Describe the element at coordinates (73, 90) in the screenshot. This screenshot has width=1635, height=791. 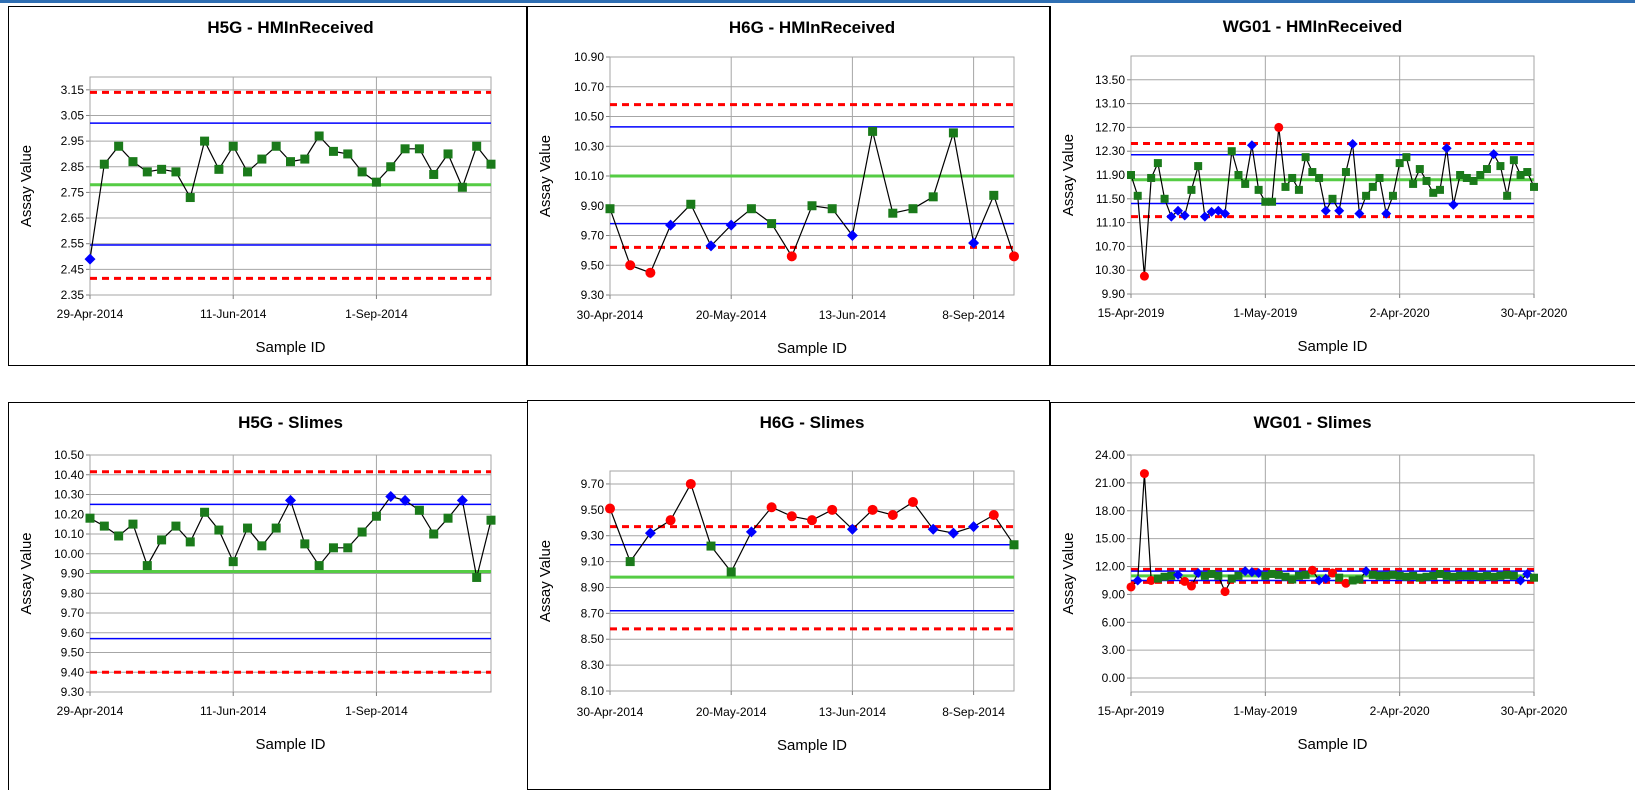
I see `y-tick-label: 3.15` at that location.